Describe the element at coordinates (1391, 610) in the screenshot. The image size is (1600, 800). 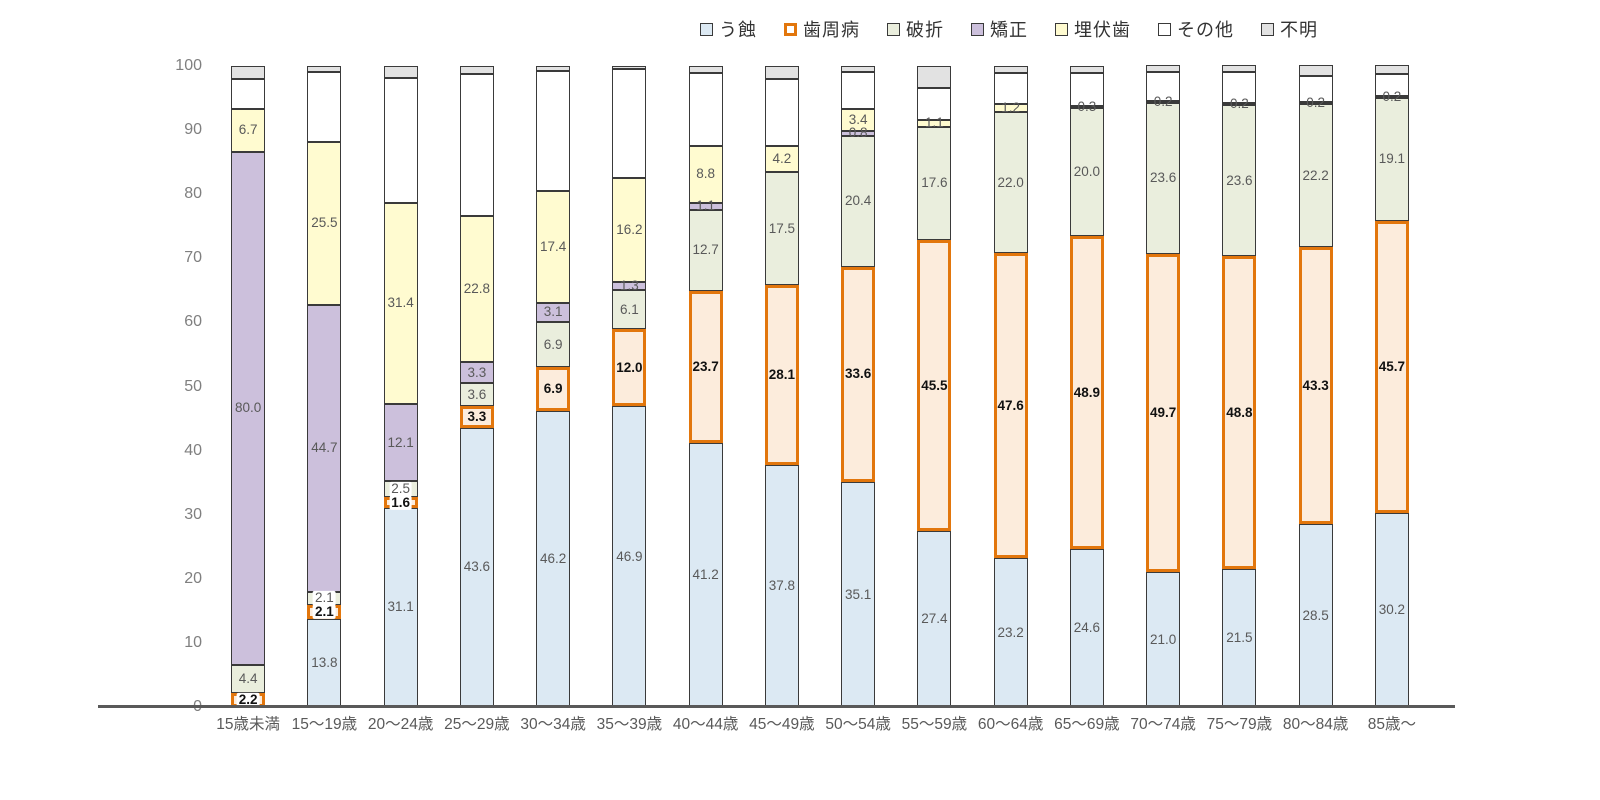
I see `segment-caries: 30.2` at that location.